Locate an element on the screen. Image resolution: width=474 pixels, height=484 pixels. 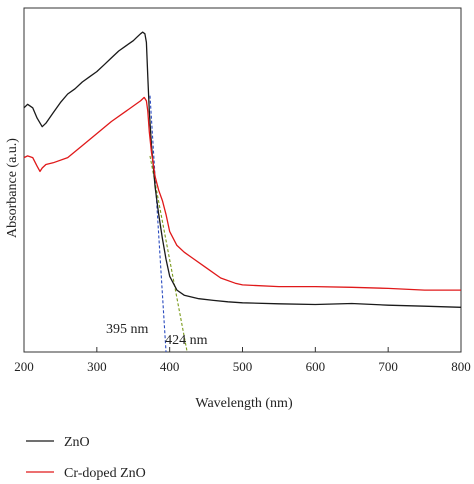
x-tick-label-200: 200 is located at coordinates (24, 366).